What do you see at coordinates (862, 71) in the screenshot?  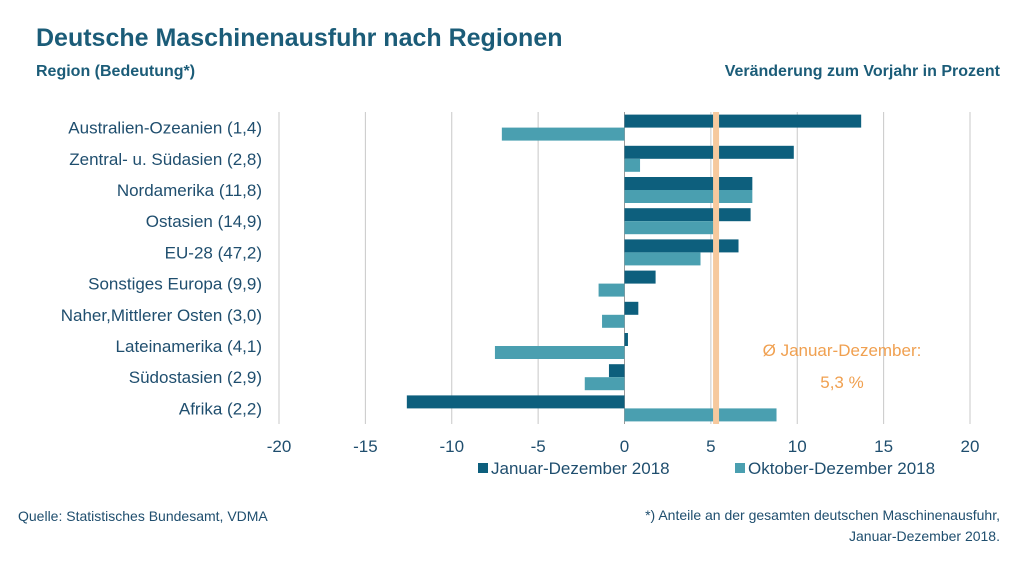 I see `x-axis-title: Veränderung zum Vorjahr in Prozent` at bounding box center [862, 71].